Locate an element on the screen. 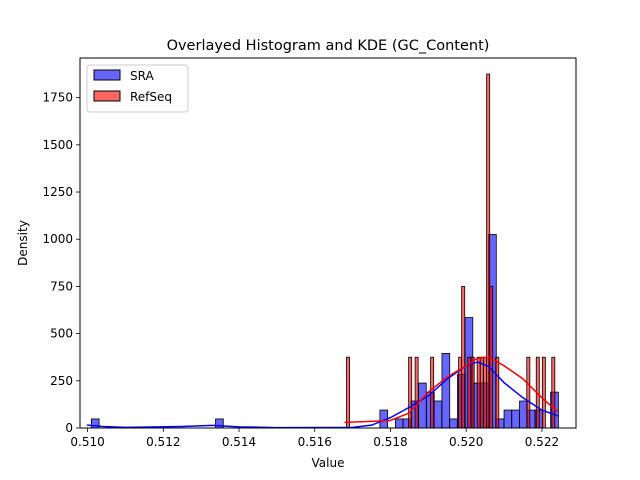 The height and width of the screenshot is (480, 640). sra-kde-line is located at coordinates (322, 395).